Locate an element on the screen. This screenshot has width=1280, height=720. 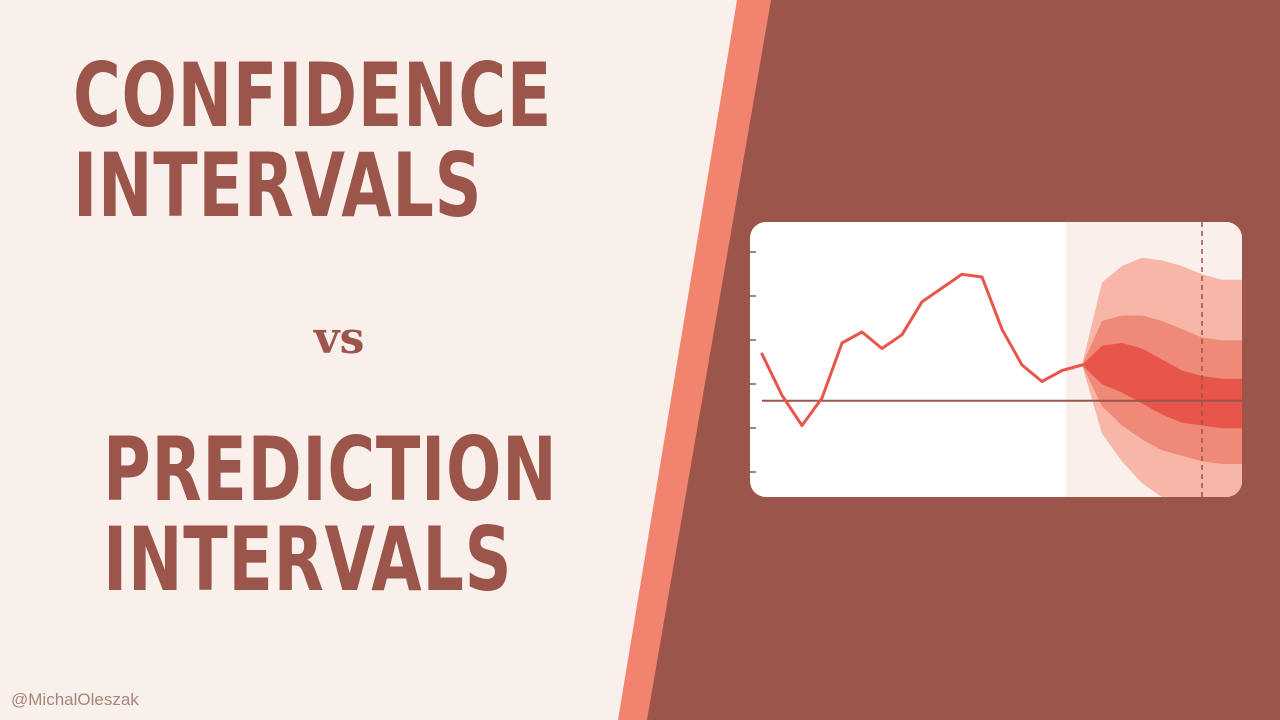
forecast-chart-card is located at coordinates (996, 359).